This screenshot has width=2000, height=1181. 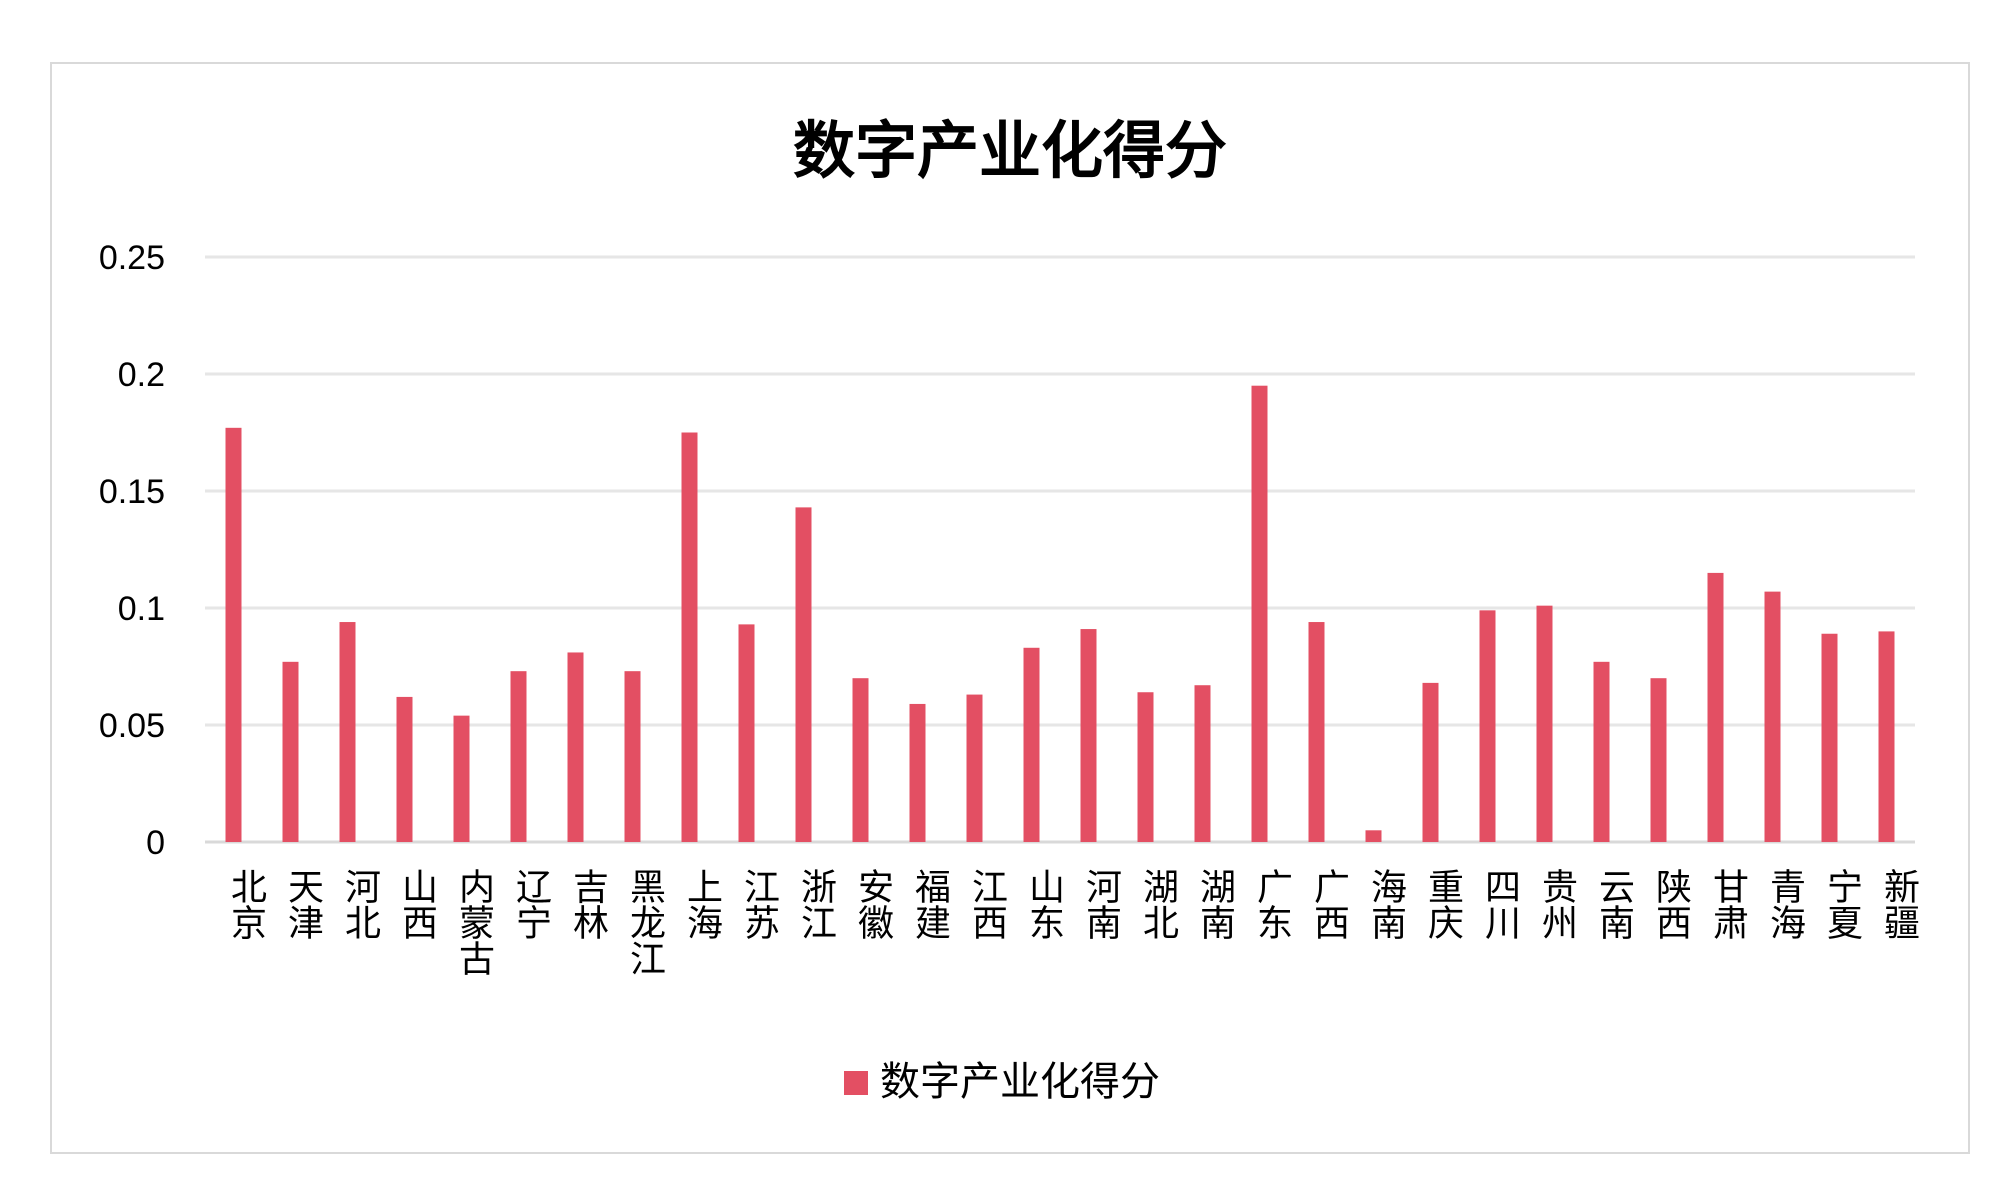 What do you see at coordinates (1499, 904) in the screenshot?
I see `x-tick-label: 四川` at bounding box center [1499, 904].